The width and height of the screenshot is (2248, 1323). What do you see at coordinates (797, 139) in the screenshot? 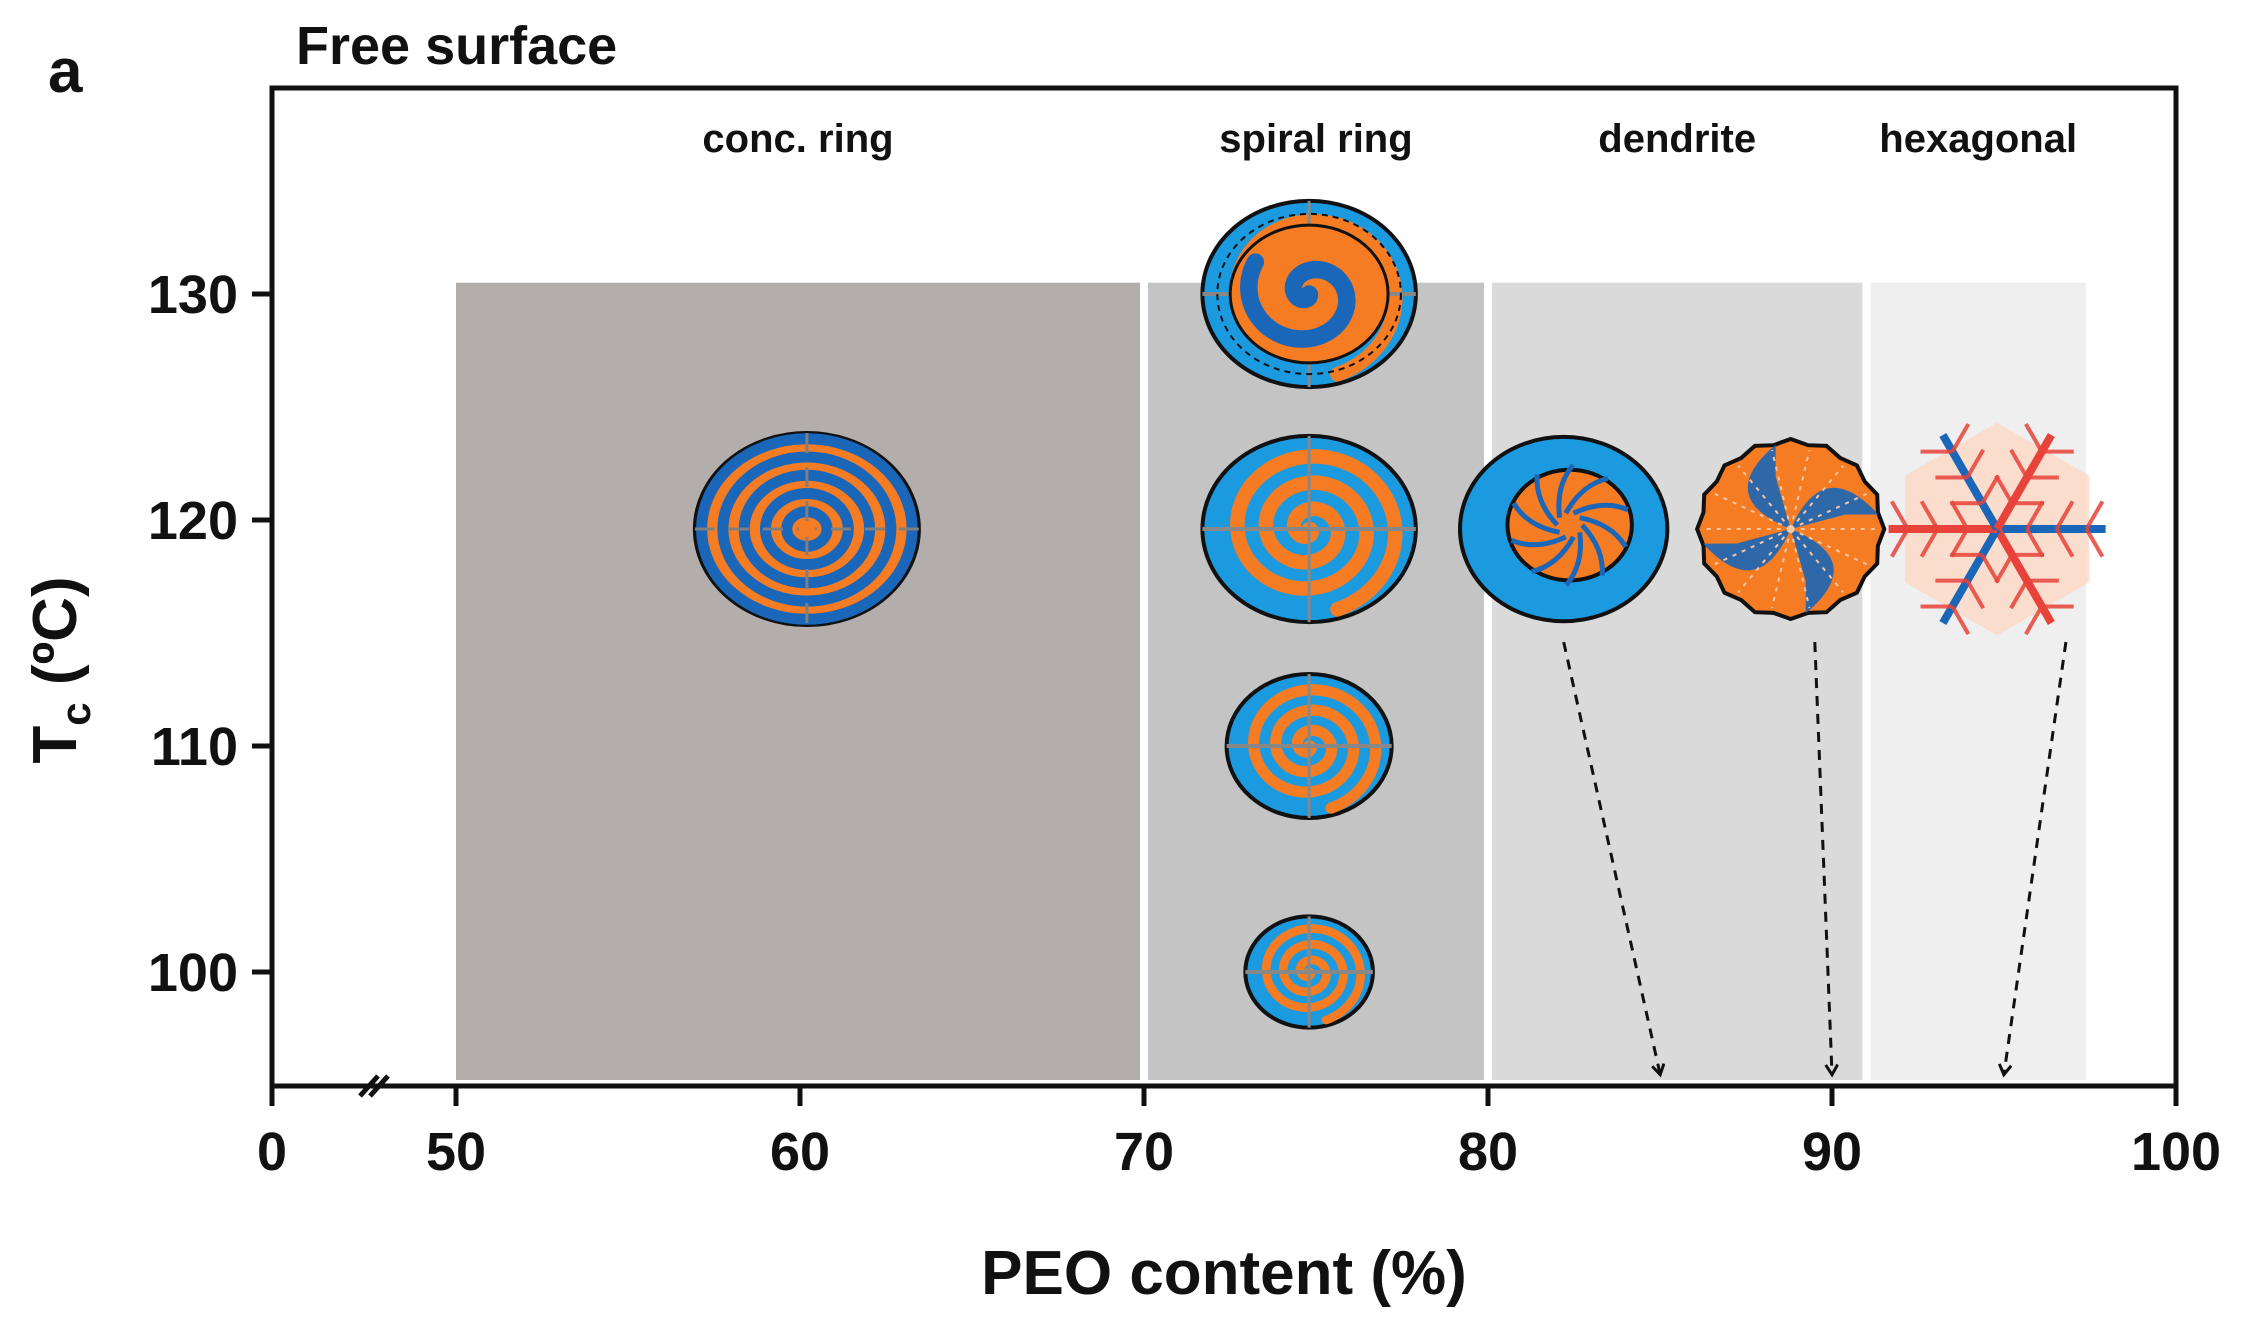
I see `region-label: conc. ring` at bounding box center [797, 139].